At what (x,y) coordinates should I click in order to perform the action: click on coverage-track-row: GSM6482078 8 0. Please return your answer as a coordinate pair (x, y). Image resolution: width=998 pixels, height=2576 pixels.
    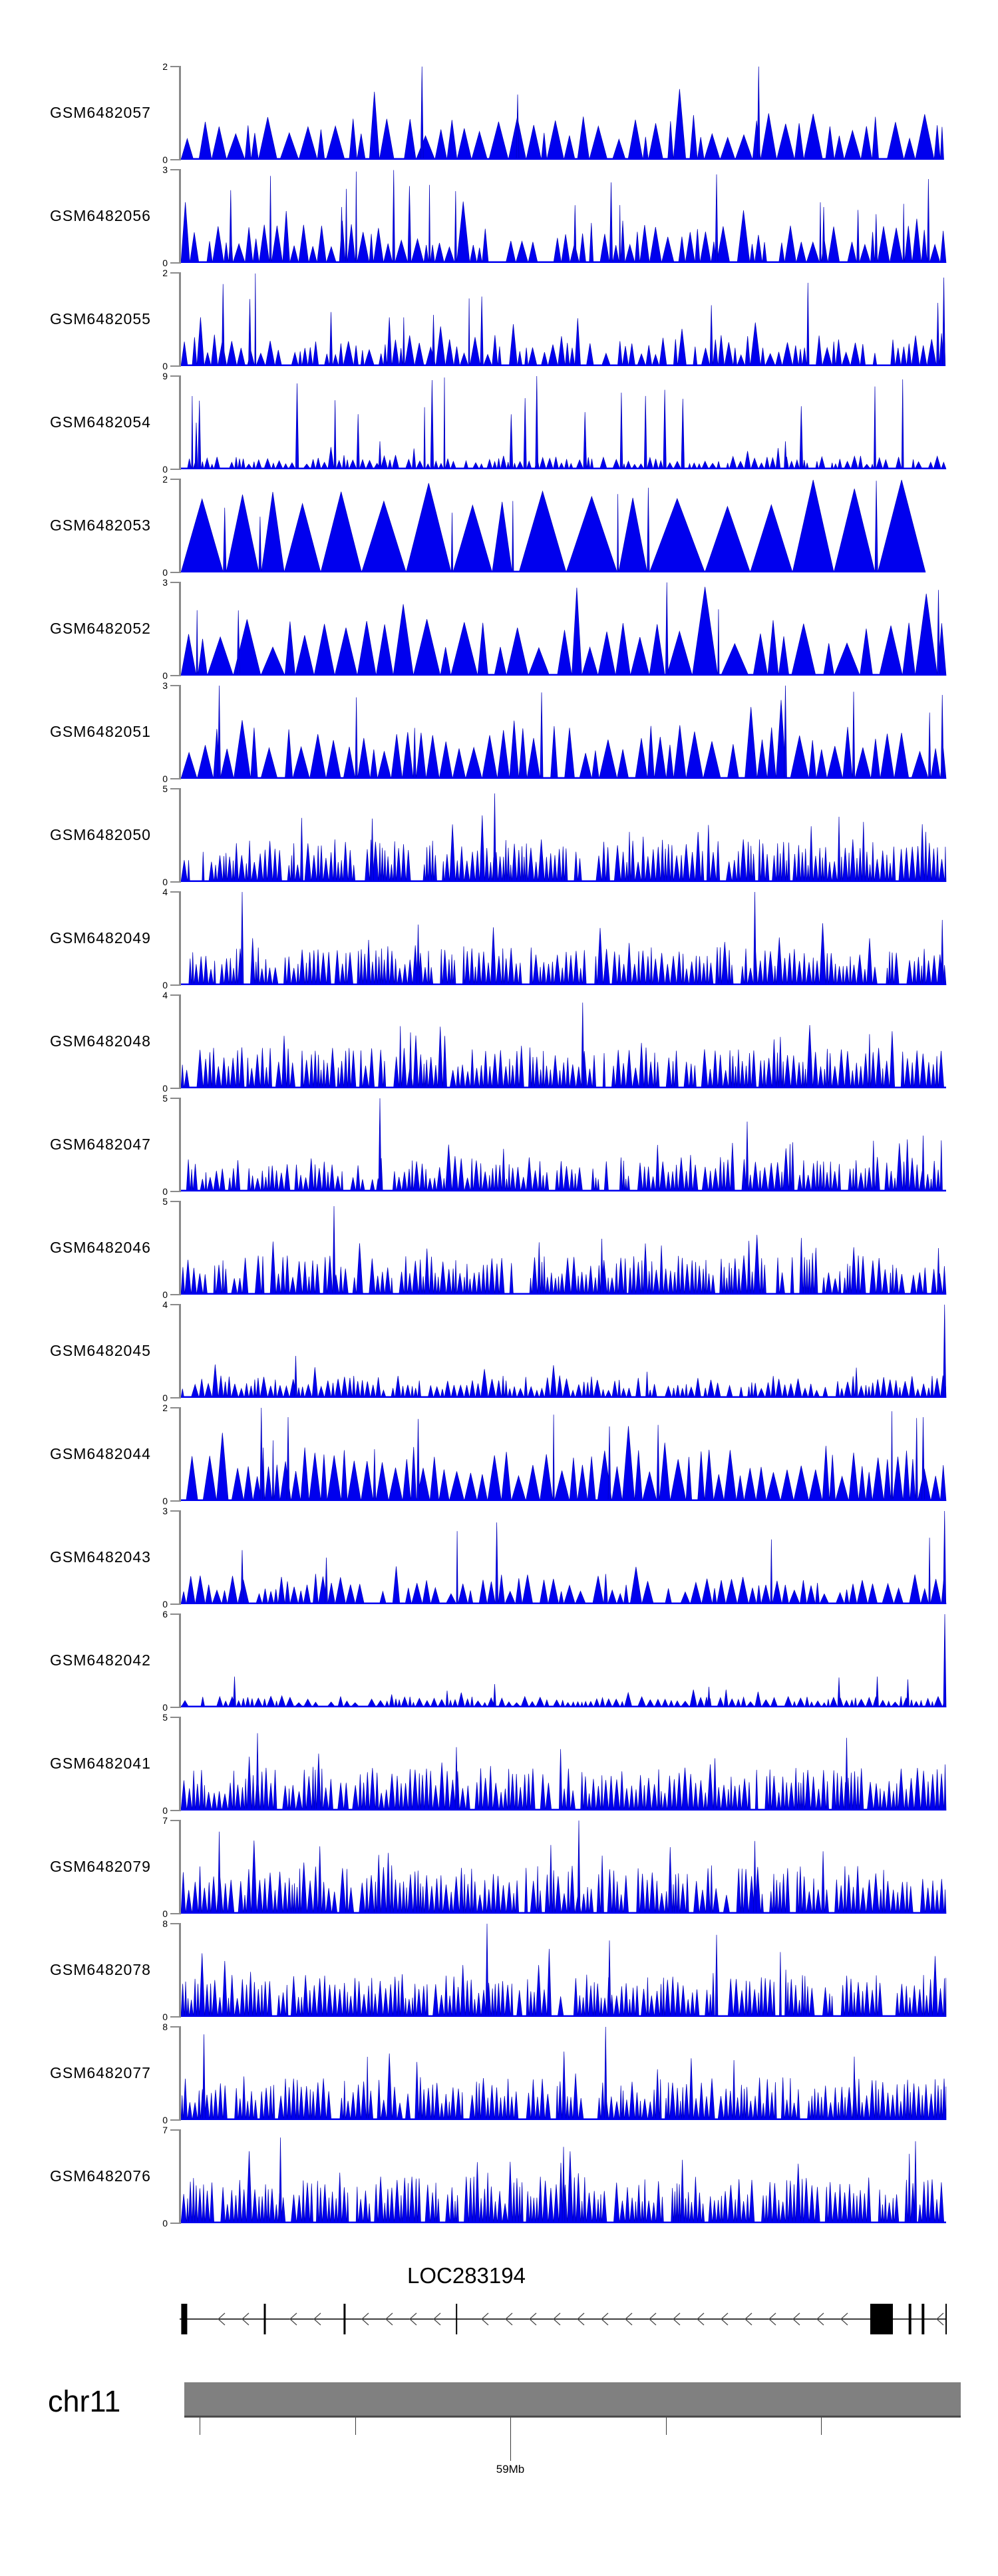
    Looking at the image, I should click on (499, 1972).